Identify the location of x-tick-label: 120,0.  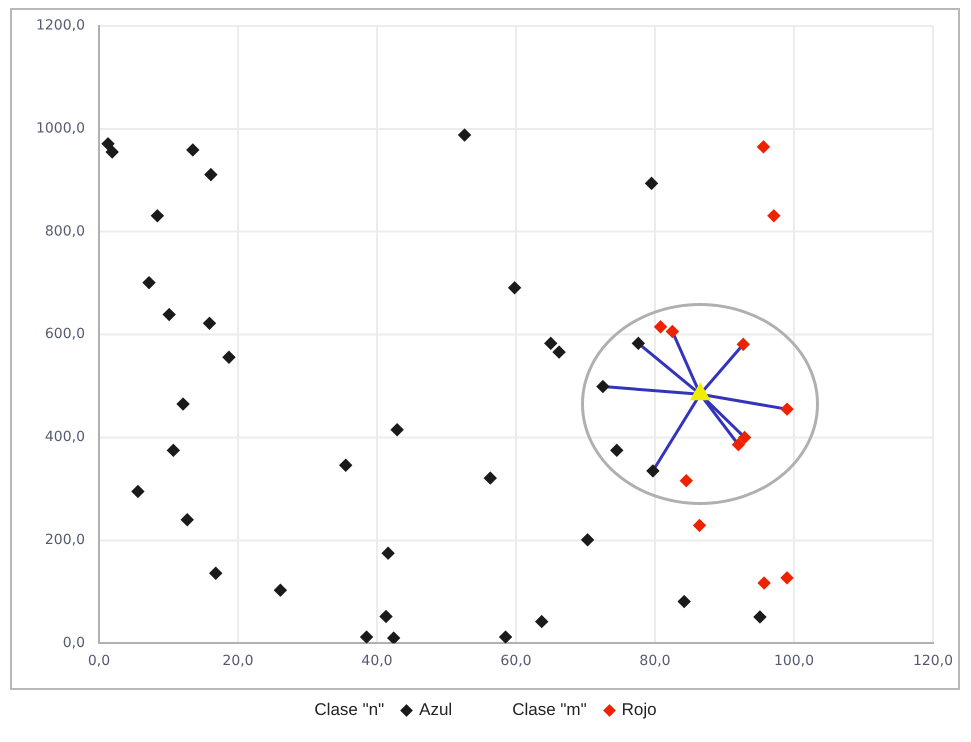
(933, 661).